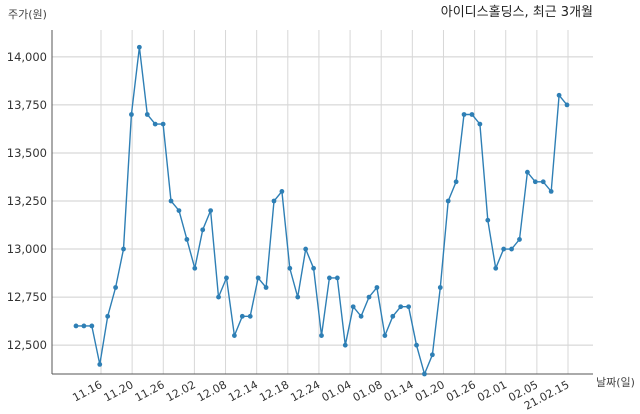  Describe the element at coordinates (27, 249) in the screenshot. I see `y-tick-label: 13,000` at that location.